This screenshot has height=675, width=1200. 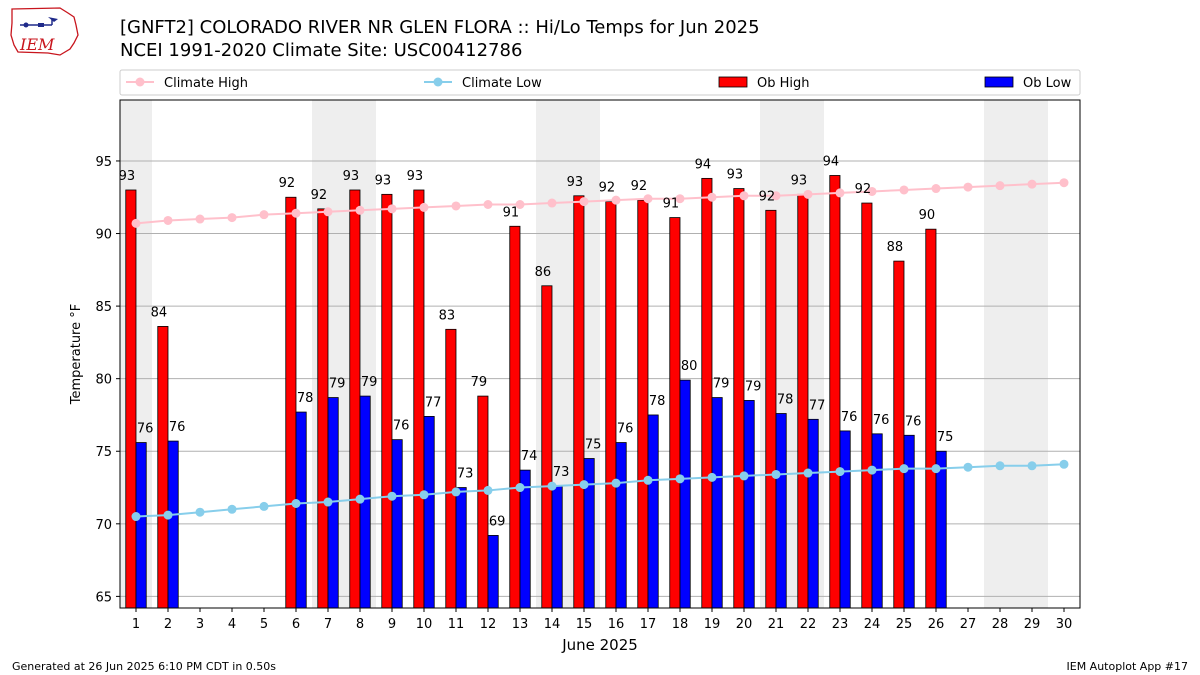 I want to click on x-tick-label: 19, so click(x=712, y=624).